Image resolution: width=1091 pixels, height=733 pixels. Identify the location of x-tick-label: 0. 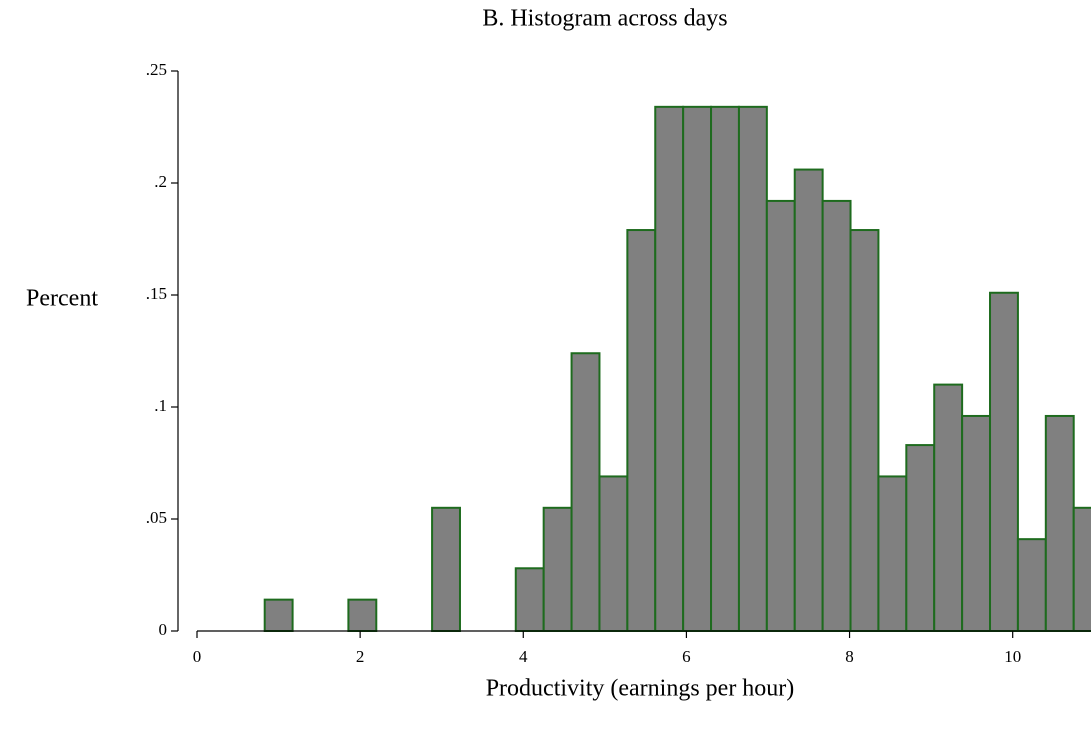
(197, 656).